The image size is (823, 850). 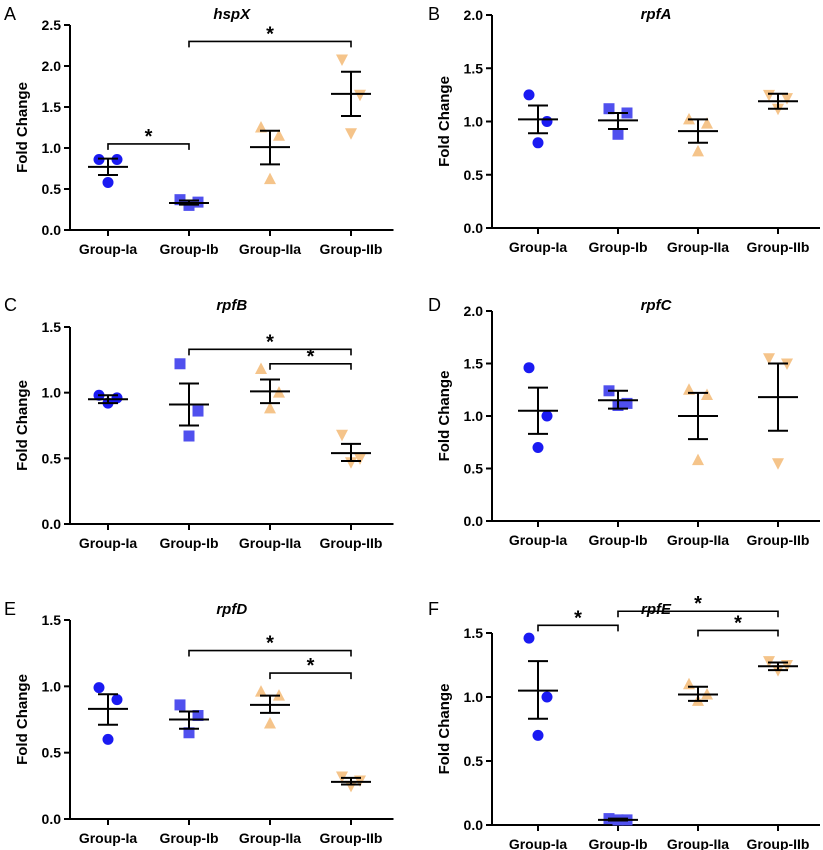 I want to click on chart-title: rpfA, so click(x=656, y=14).